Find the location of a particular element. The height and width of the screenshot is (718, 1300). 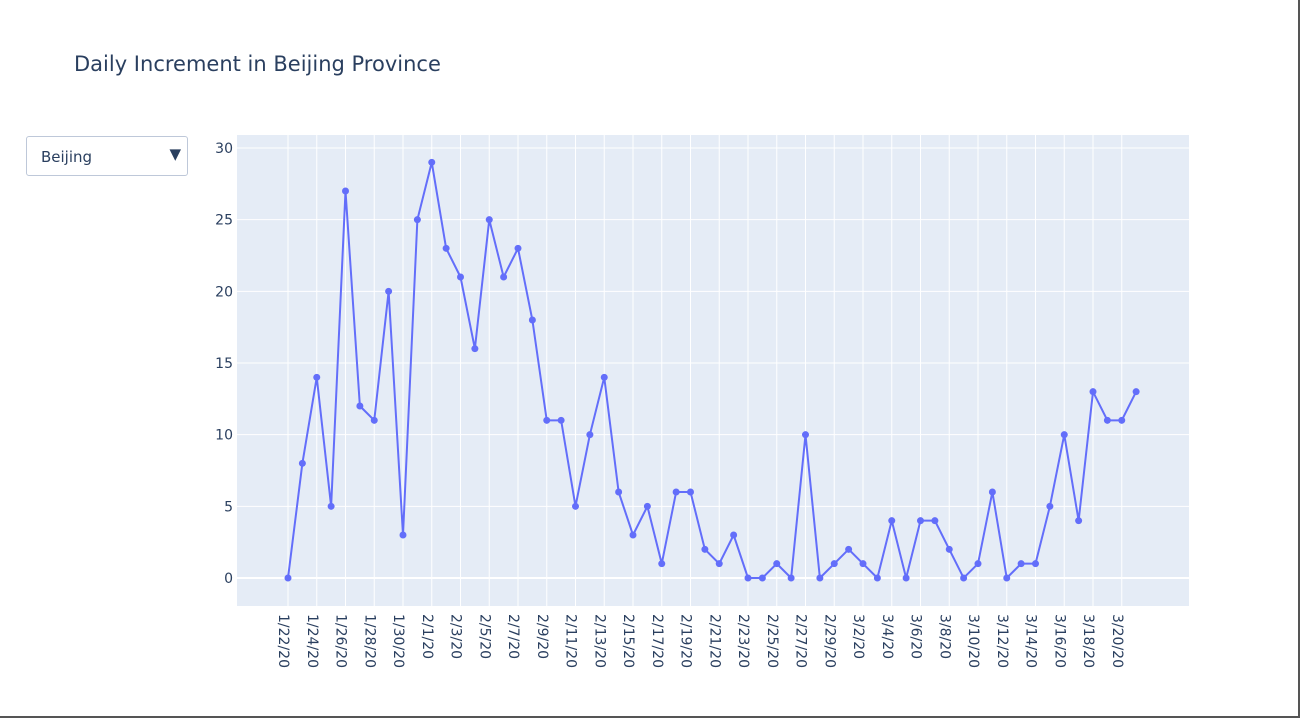

x-tick-label: 2/9/20 is located at coordinates (542, 636).